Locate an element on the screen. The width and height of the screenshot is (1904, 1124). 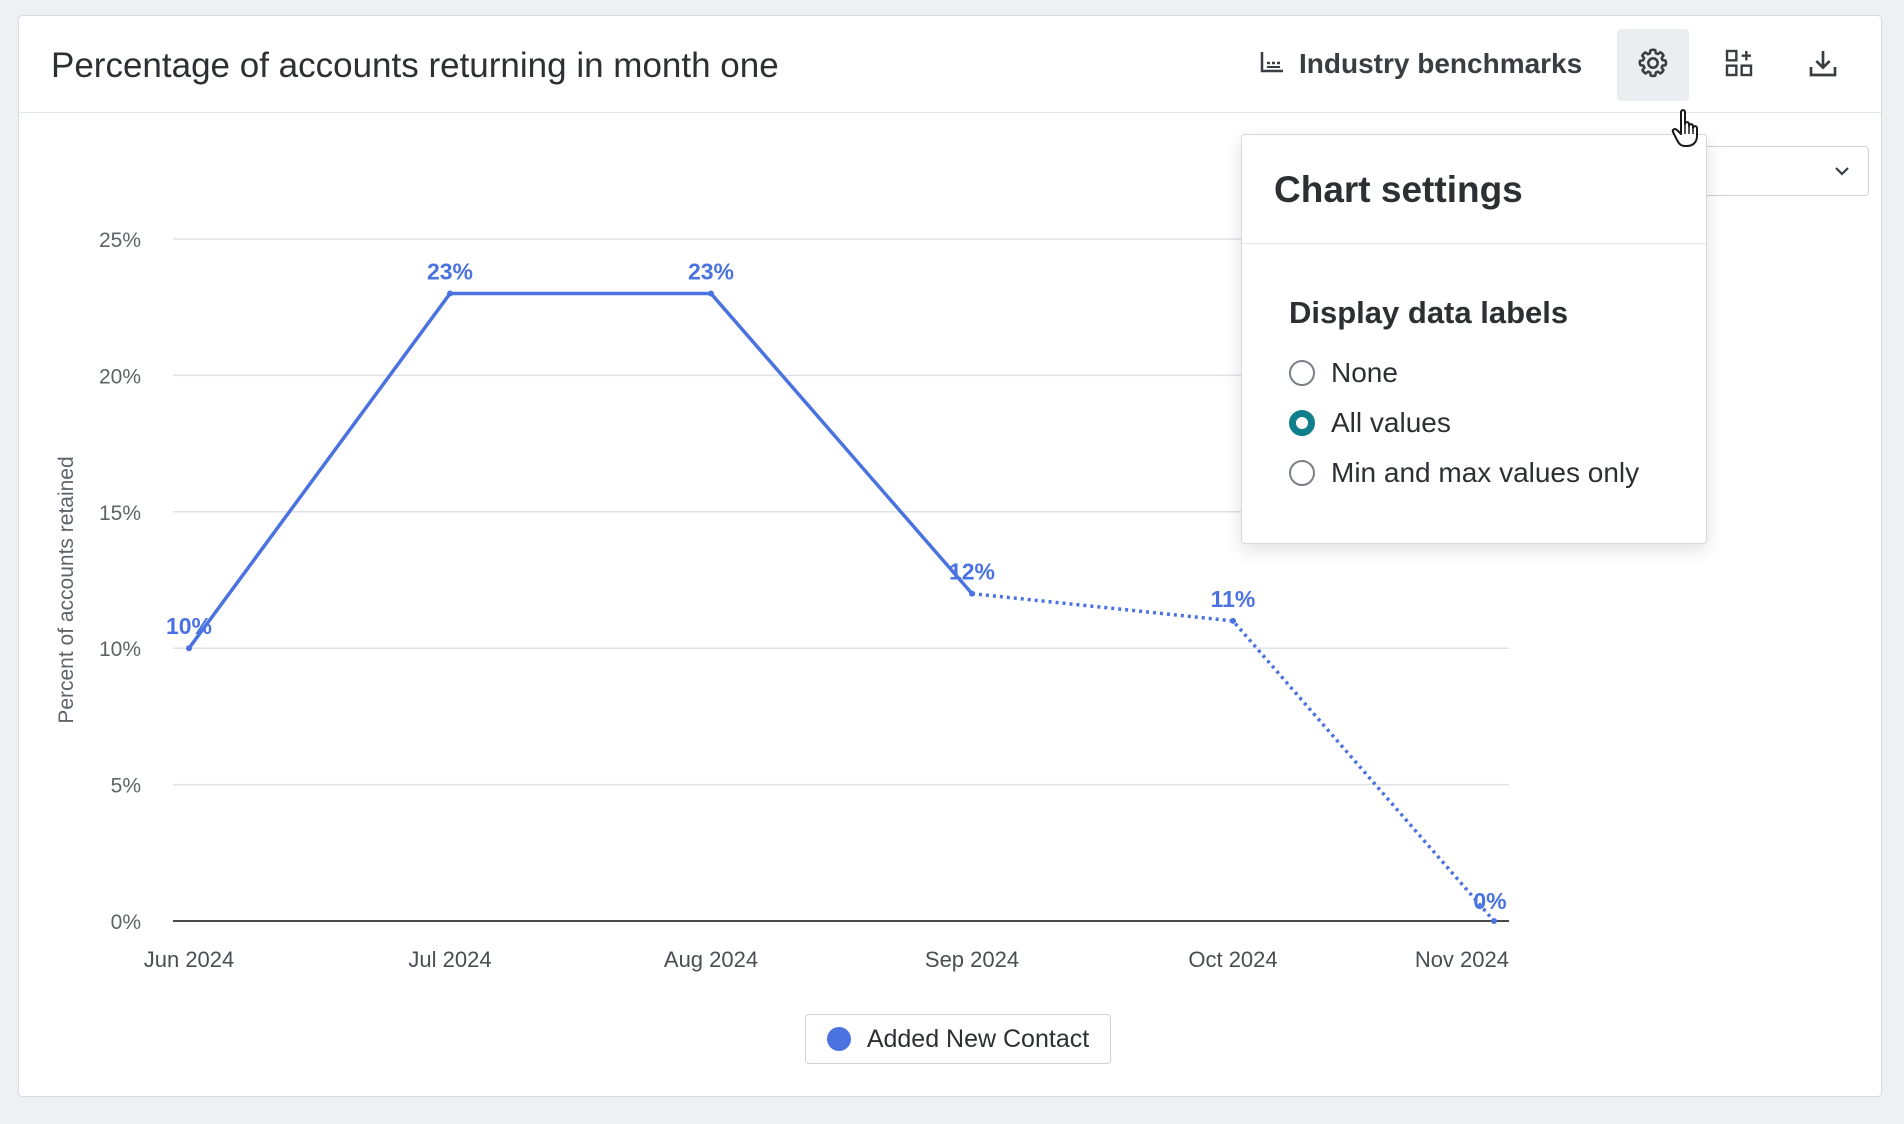
x-tick-label: Jun 2024 is located at coordinates (189, 959).